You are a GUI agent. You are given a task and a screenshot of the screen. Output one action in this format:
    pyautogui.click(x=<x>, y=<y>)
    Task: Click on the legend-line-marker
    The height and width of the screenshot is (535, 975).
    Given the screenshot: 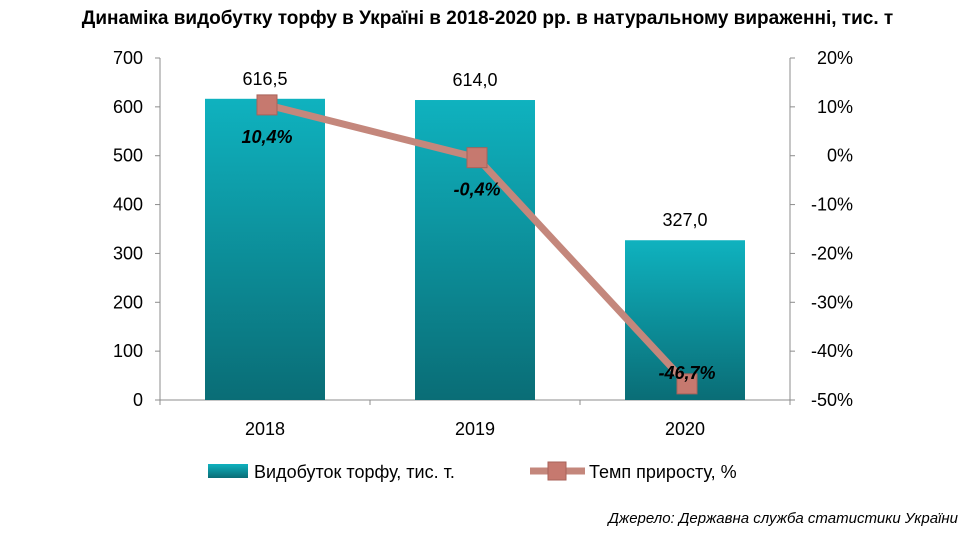 What is the action you would take?
    pyautogui.click(x=557, y=471)
    